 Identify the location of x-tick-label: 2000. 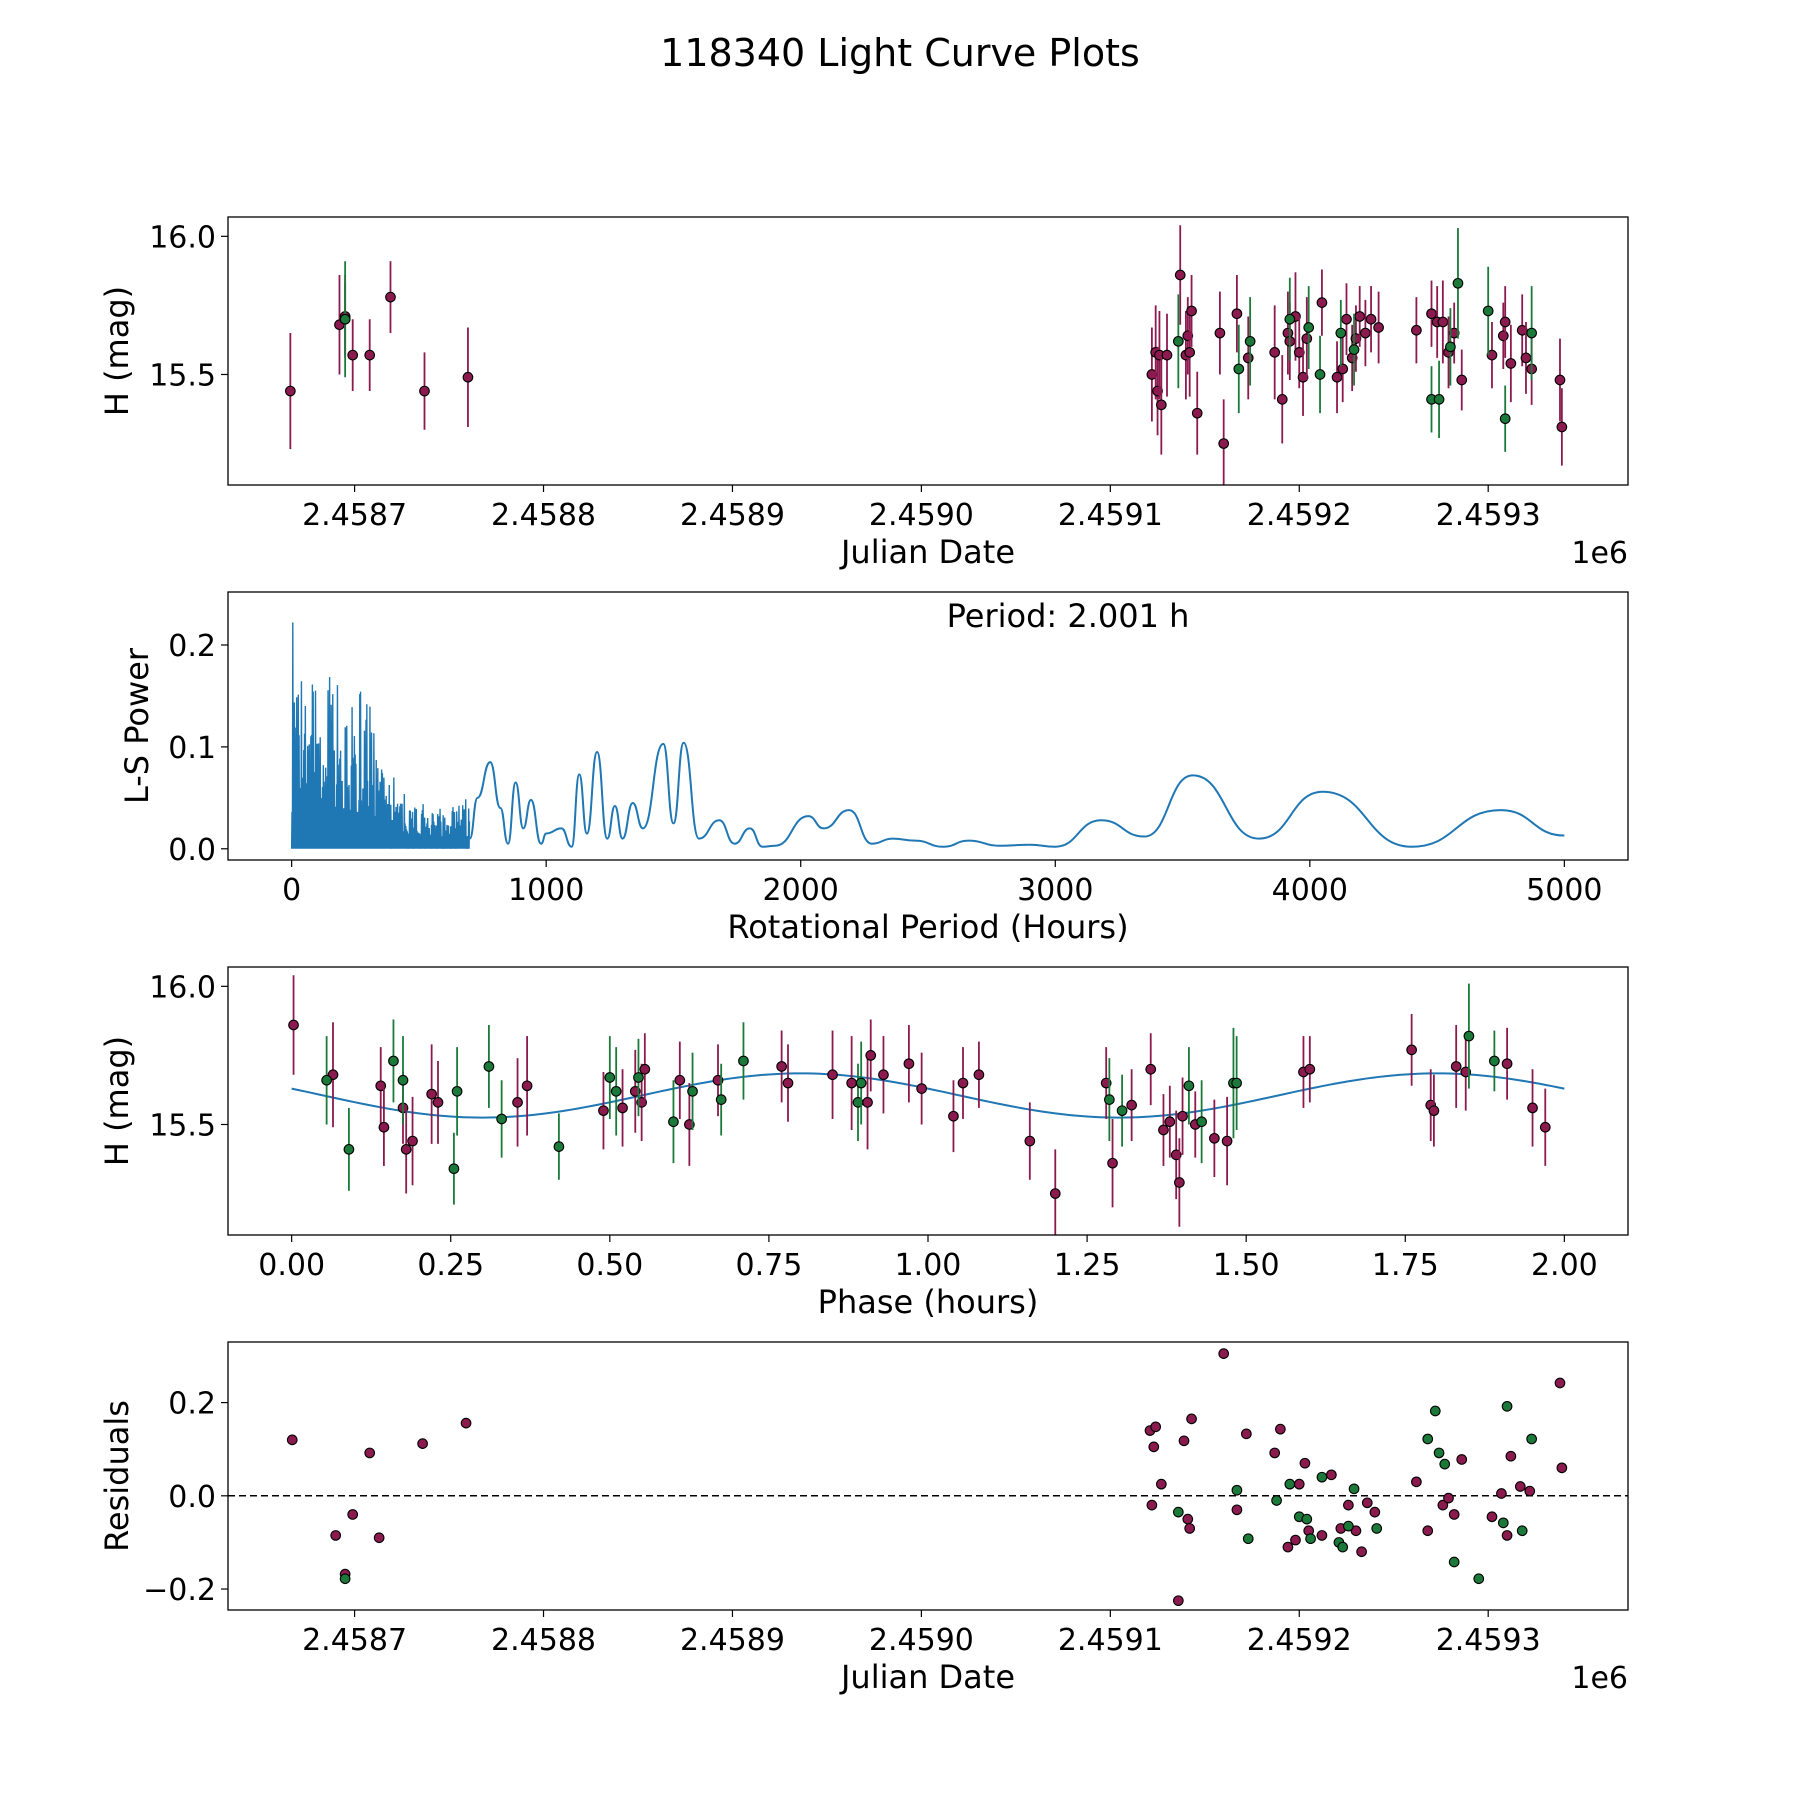
(801, 890).